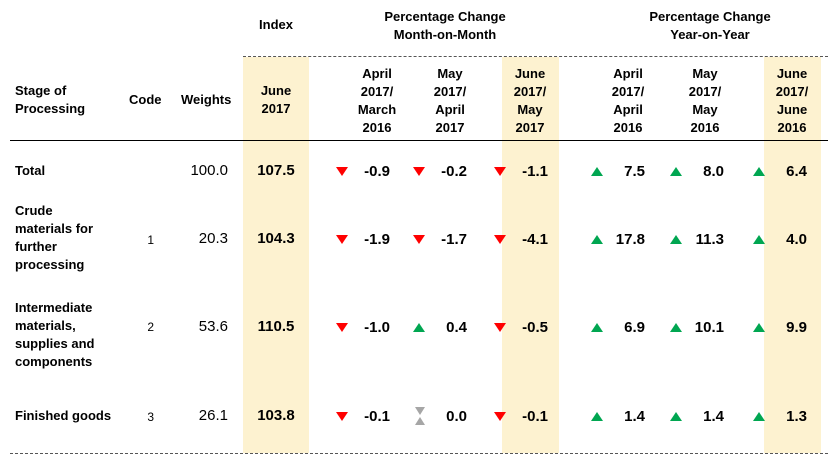  I want to click on row-index: 103.8, so click(276, 415).